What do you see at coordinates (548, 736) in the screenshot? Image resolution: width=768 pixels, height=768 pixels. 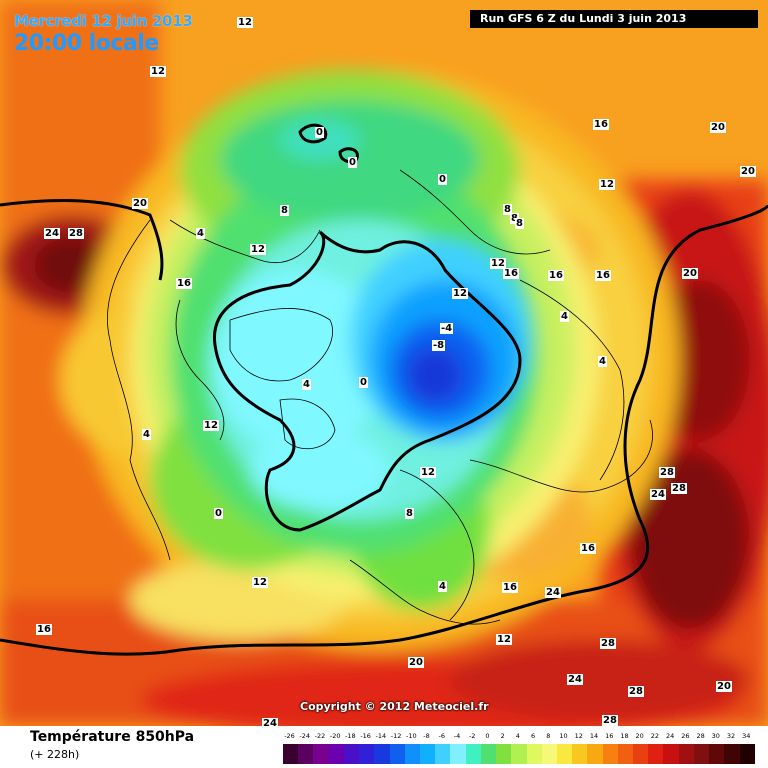 I see `scale-label: 8` at bounding box center [548, 736].